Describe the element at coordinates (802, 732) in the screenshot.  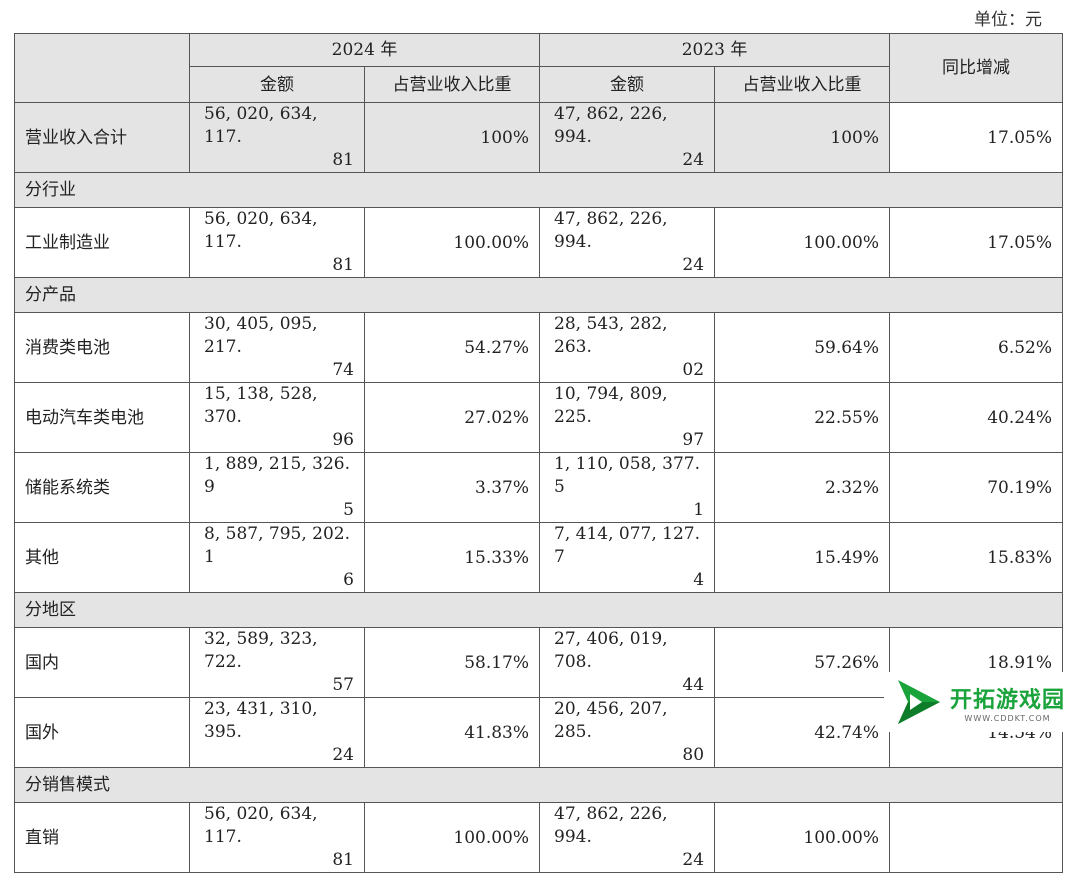
I see `ratio-2023-cell: 42.74%` at that location.